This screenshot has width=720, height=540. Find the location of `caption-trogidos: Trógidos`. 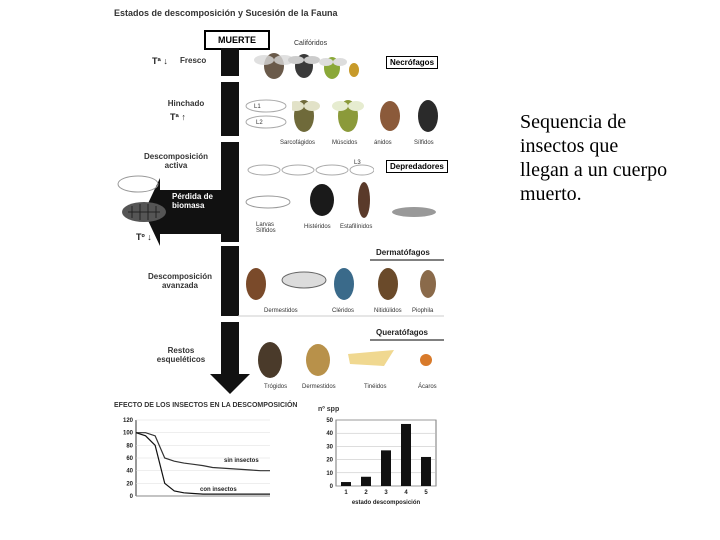

caption-trogidos: Trógidos is located at coordinates (276, 387).